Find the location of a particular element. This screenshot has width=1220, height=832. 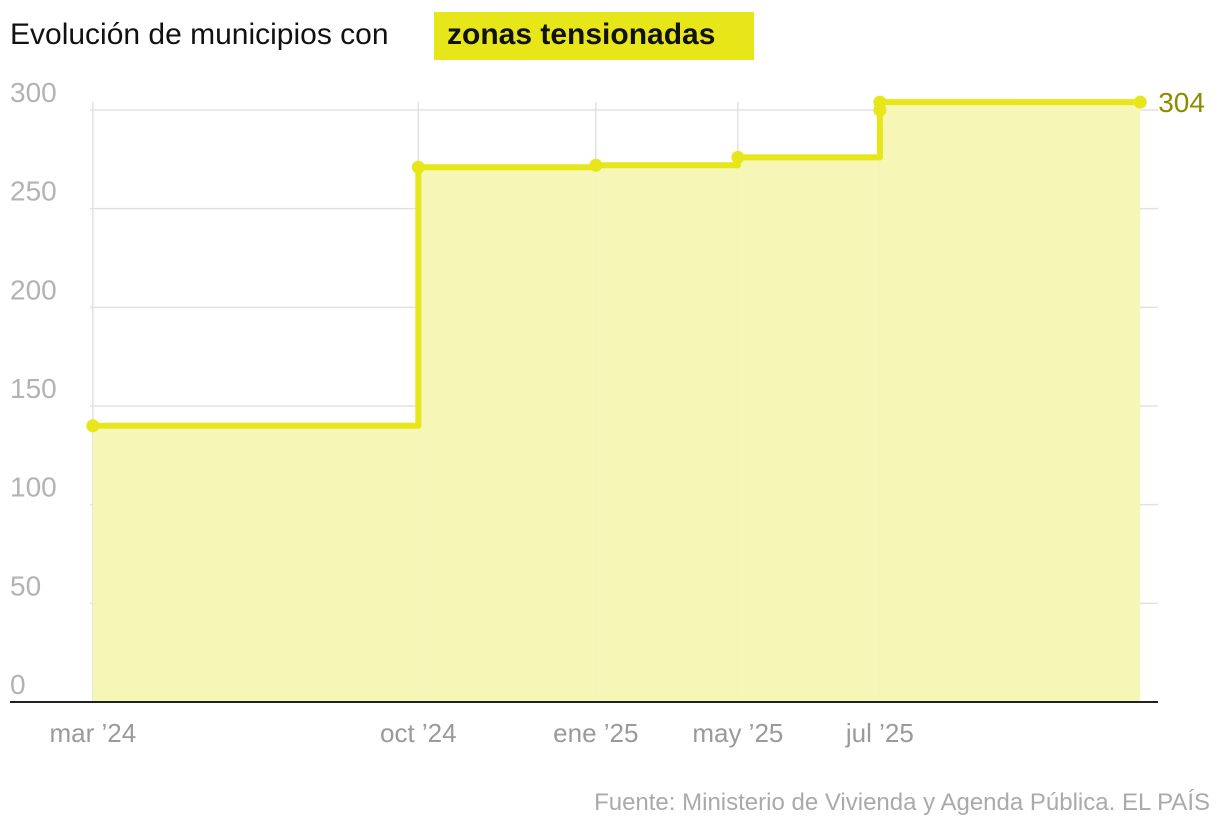

title-highlight-box is located at coordinates (594, 36).